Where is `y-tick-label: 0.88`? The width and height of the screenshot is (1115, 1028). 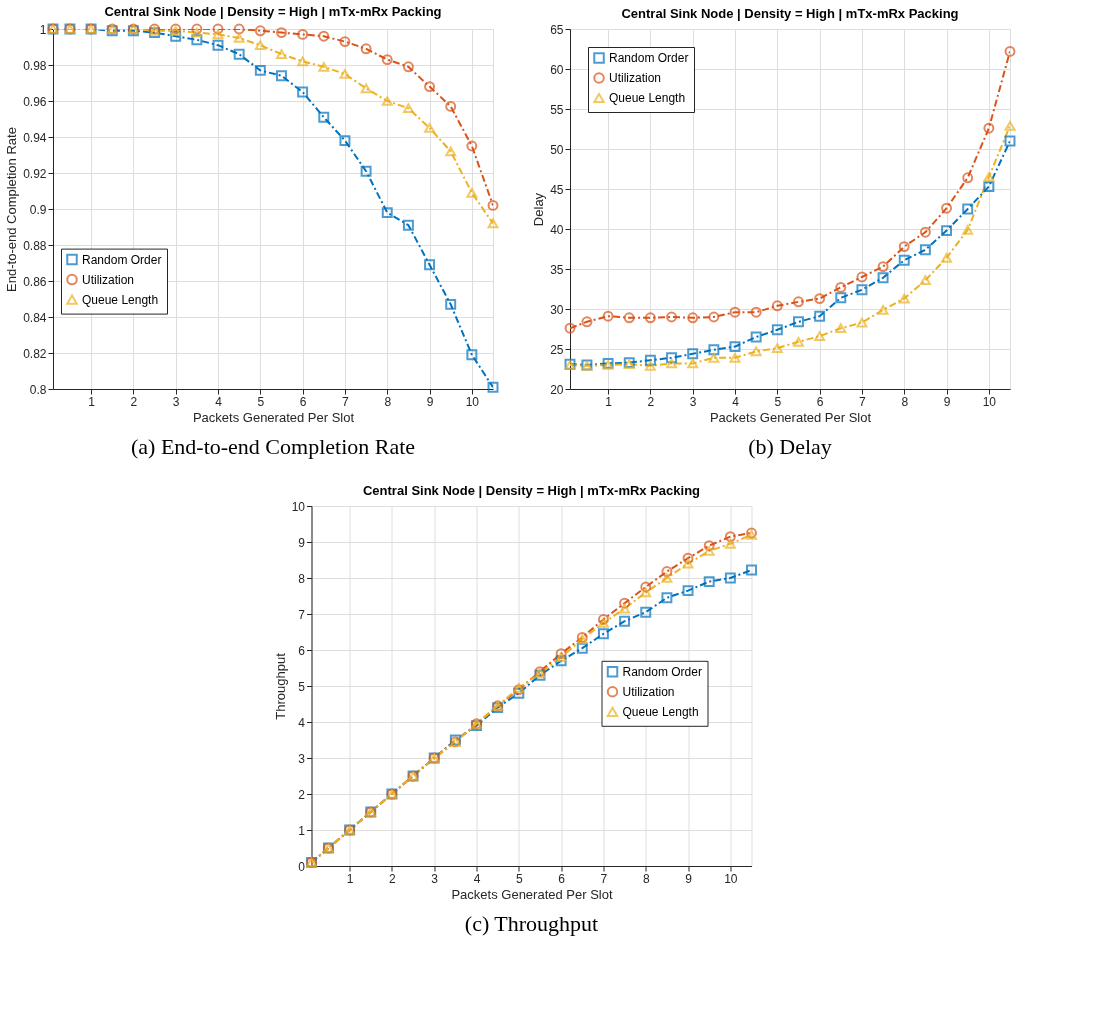
y-tick-label: 0.88 is located at coordinates (35, 245).